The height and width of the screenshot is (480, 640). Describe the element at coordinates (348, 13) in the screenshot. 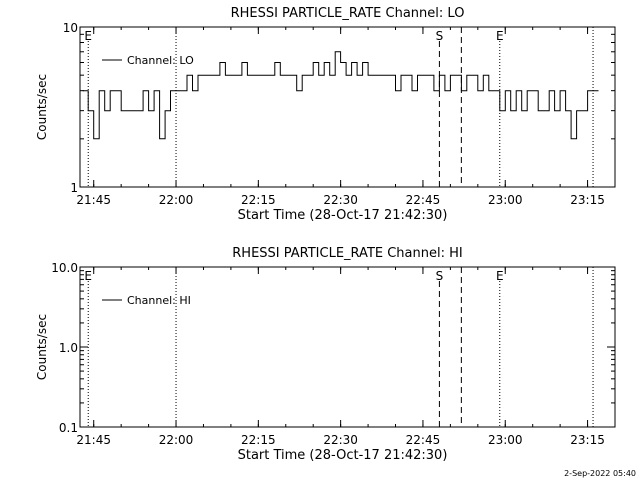

I see `panel-title: RHESSI PARTICLE_RATE Channel: LO` at that location.